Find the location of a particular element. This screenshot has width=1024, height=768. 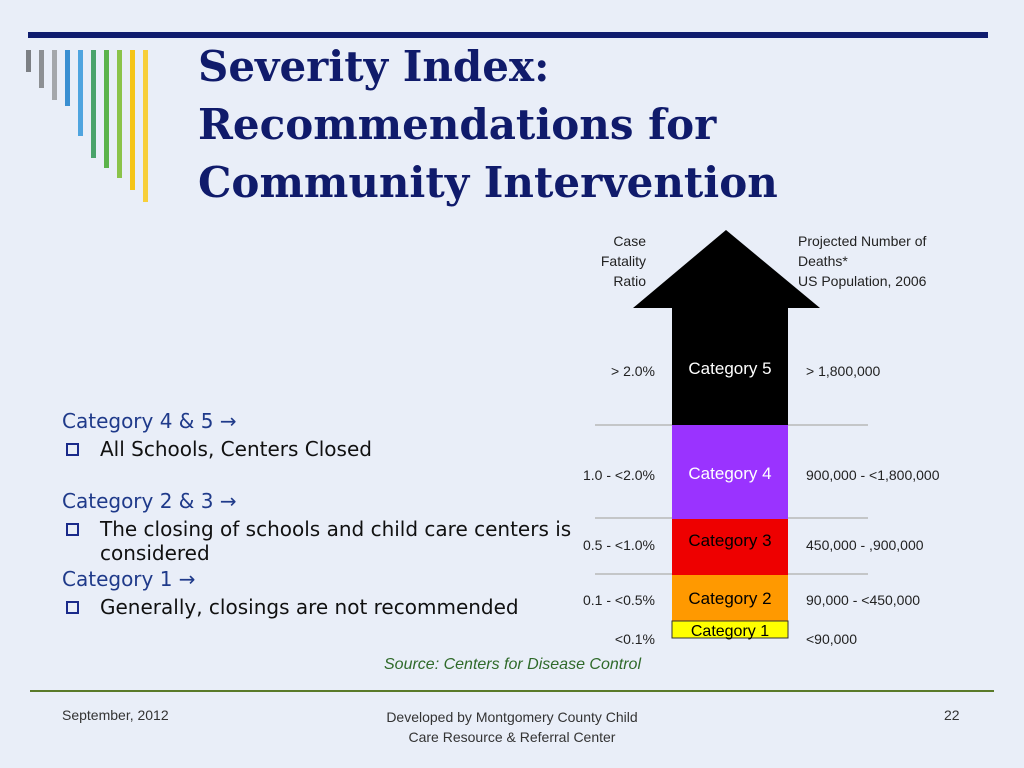

footer-credit-line2: Care Resource & Referral Center is located at coordinates (512, 737).